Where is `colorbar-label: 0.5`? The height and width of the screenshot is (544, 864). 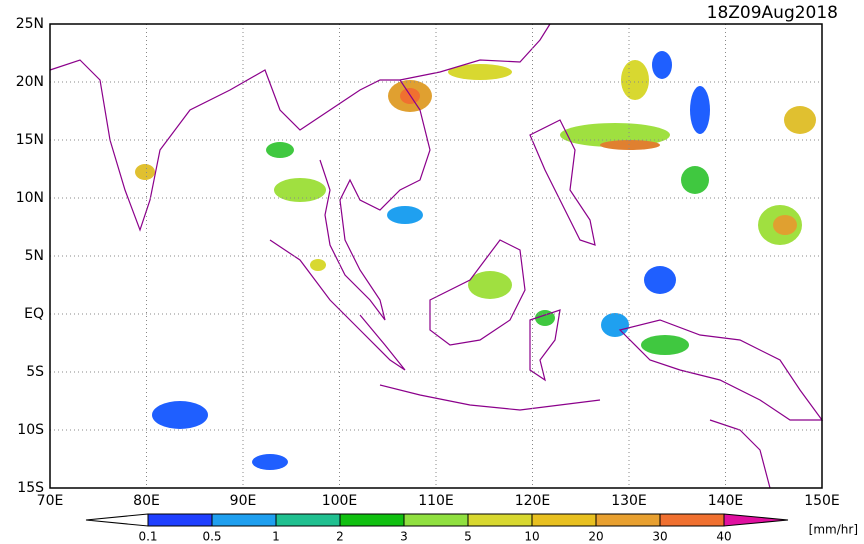
colorbar-label: 0.5 is located at coordinates (211, 537).